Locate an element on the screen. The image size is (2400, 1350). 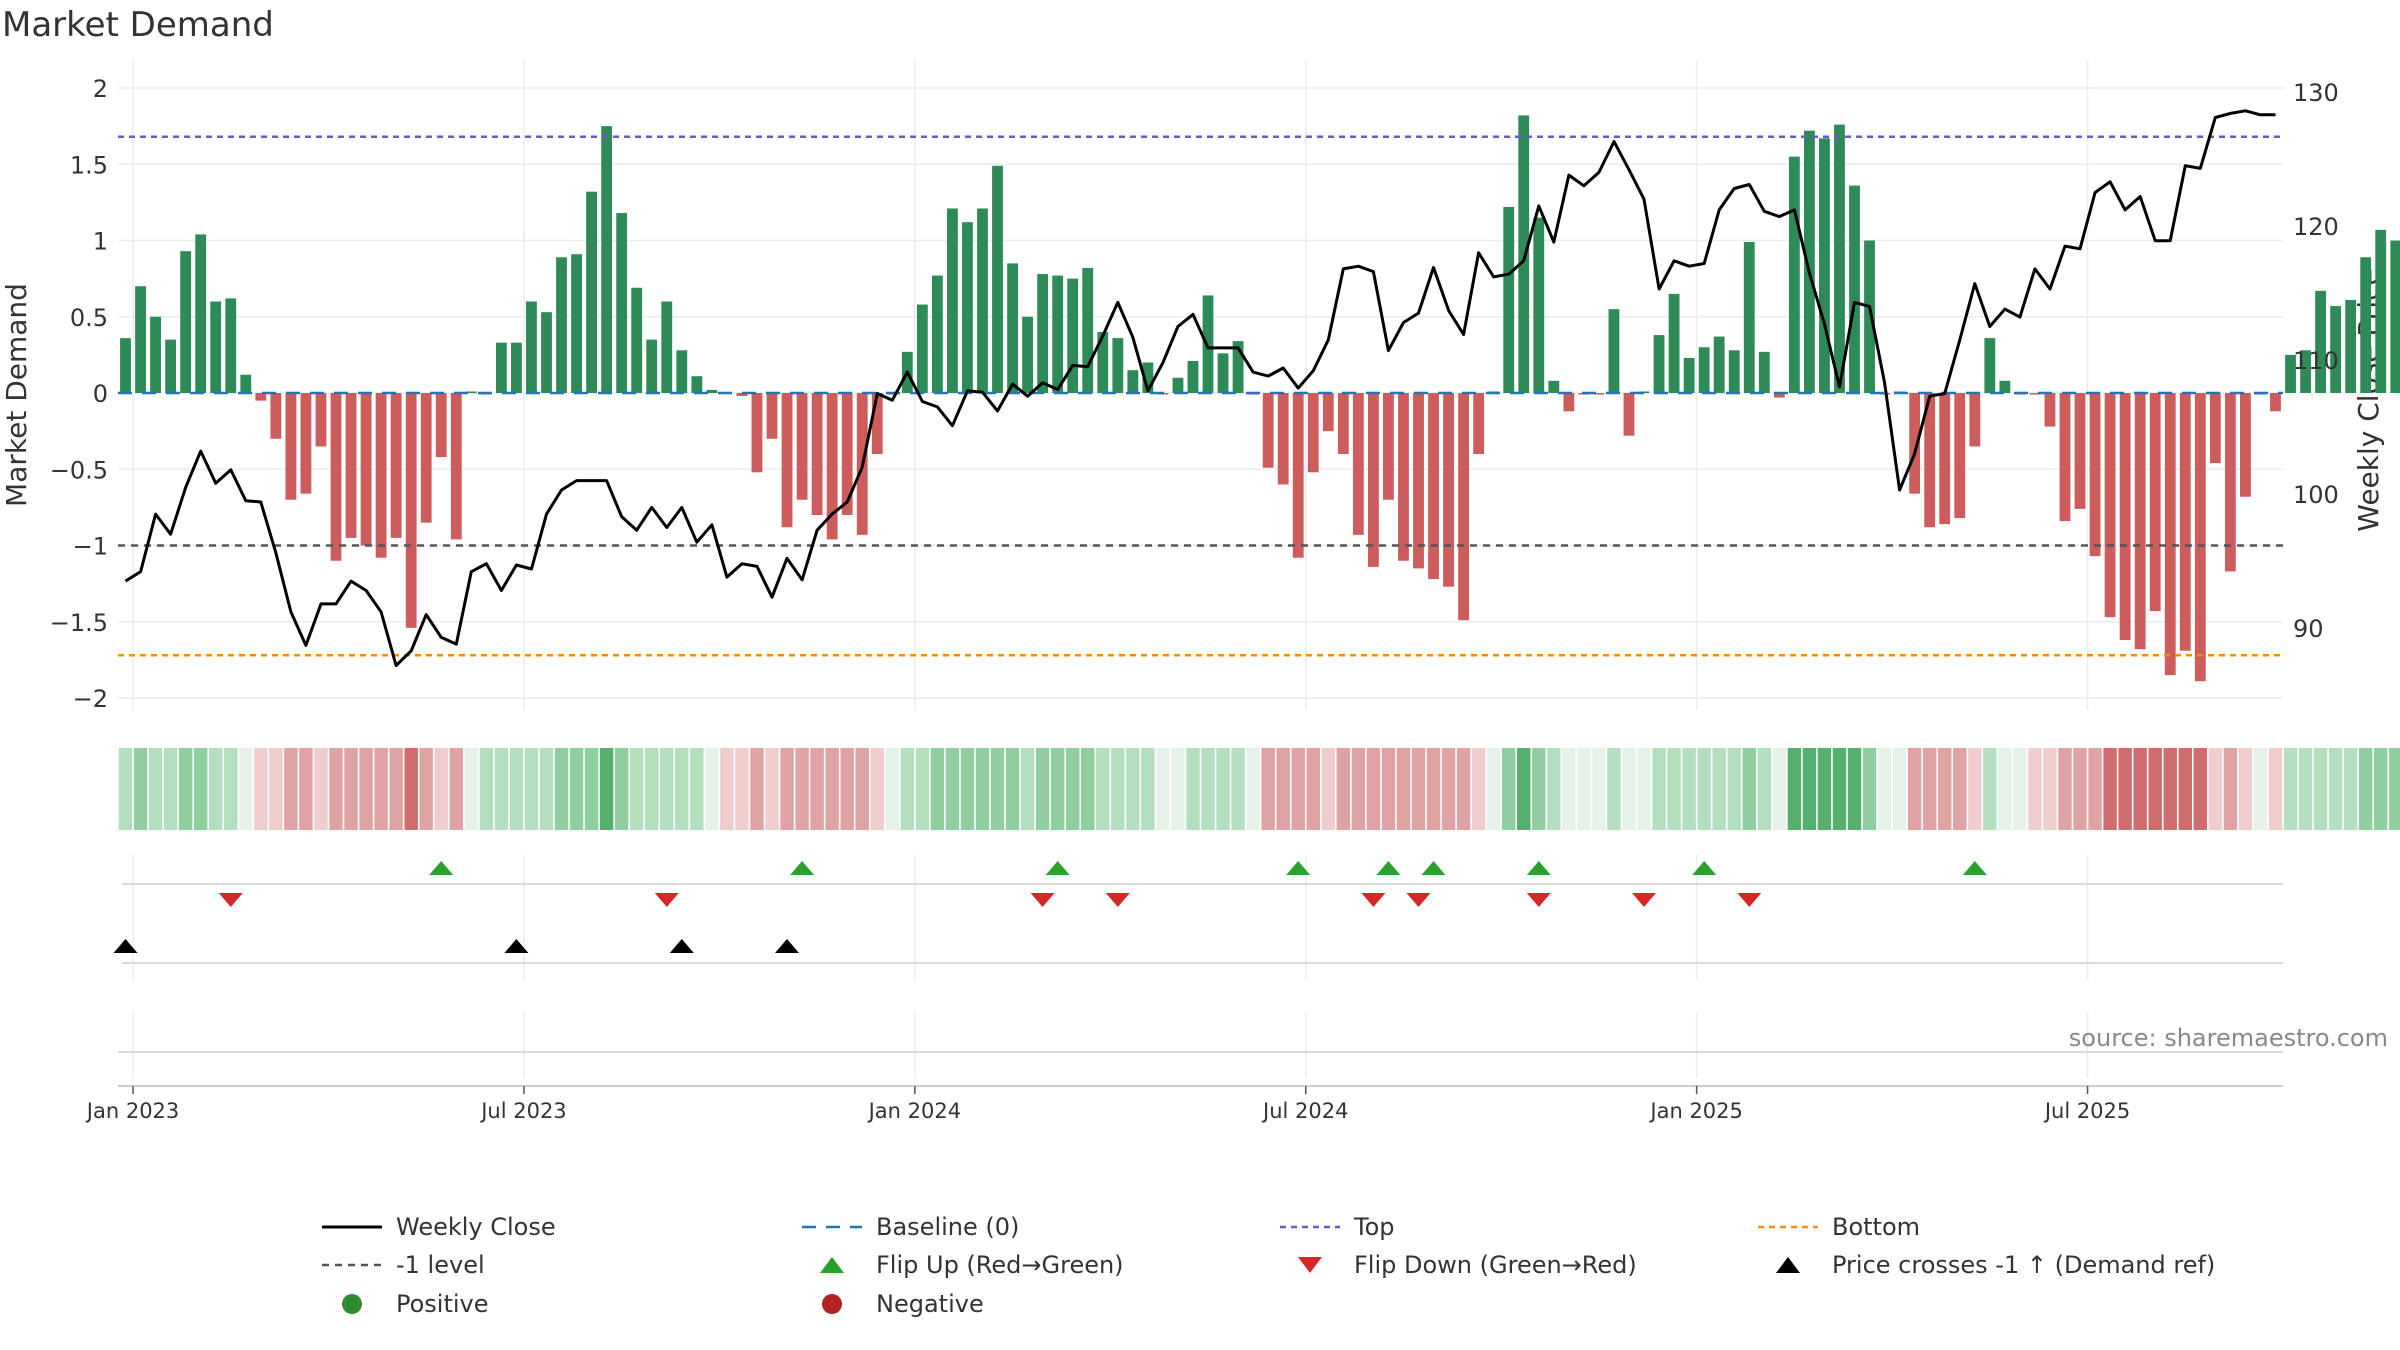
chart-title: Market Demand is located at coordinates (138, 25).